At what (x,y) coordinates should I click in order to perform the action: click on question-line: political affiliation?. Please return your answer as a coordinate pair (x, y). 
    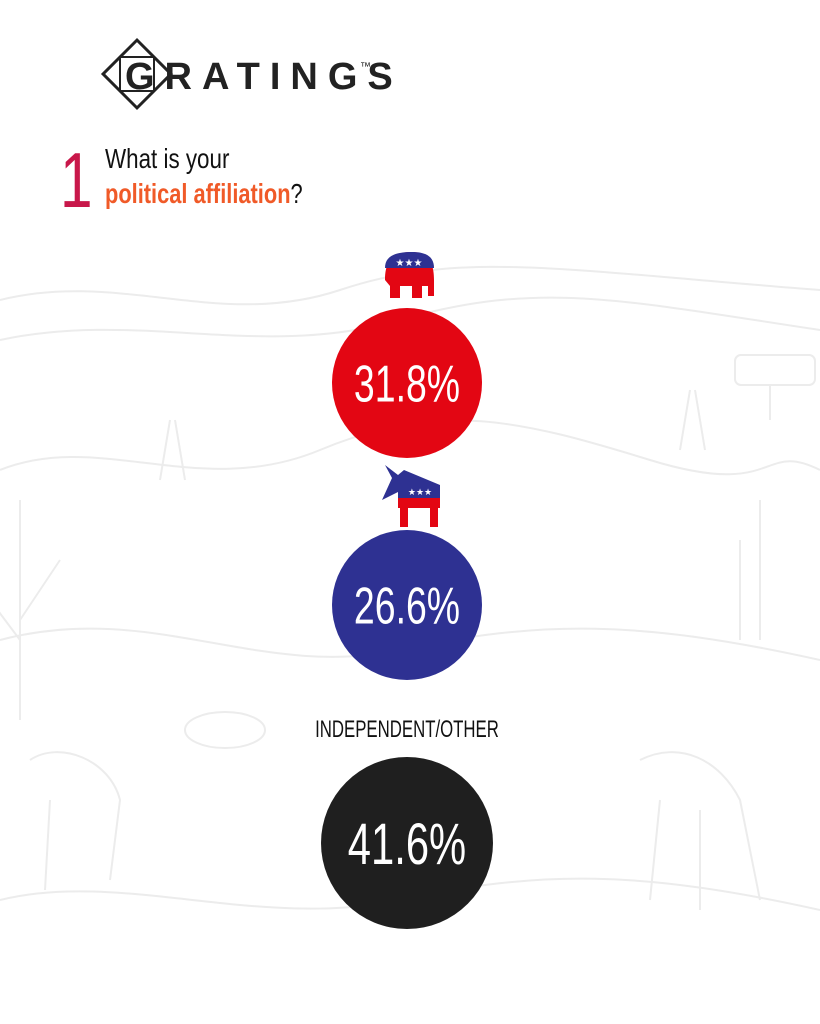
    Looking at the image, I should click on (204, 193).